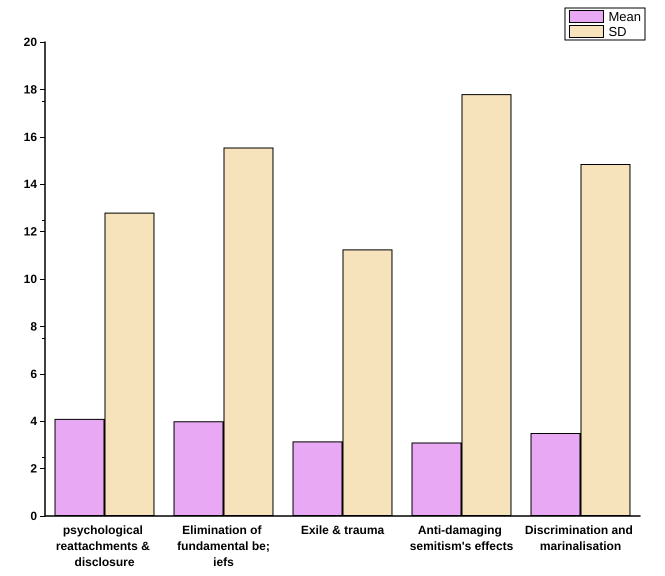 The height and width of the screenshot is (576, 665). What do you see at coordinates (625, 16) in the screenshot?
I see `legend-label: Mean` at bounding box center [625, 16].